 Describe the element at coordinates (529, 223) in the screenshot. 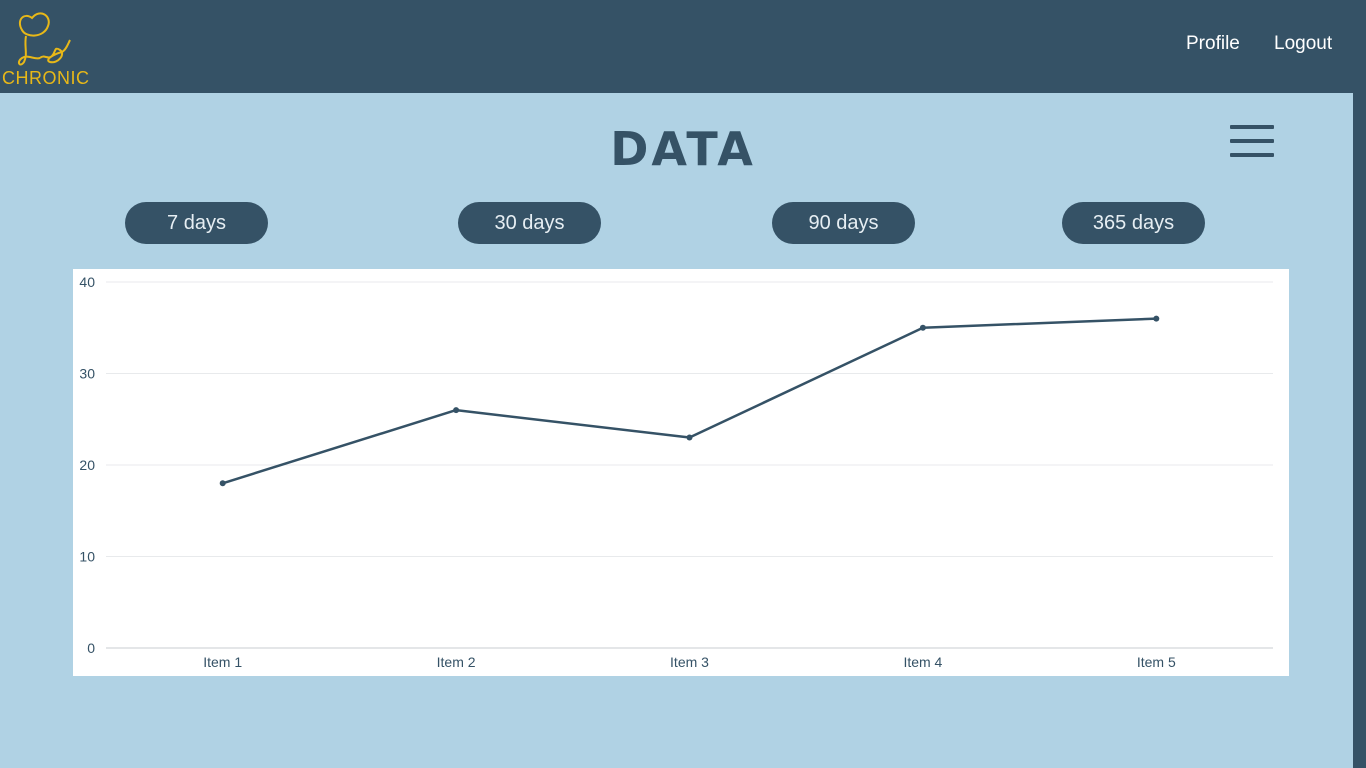

I see `range-30-days-button: 30 days` at that location.